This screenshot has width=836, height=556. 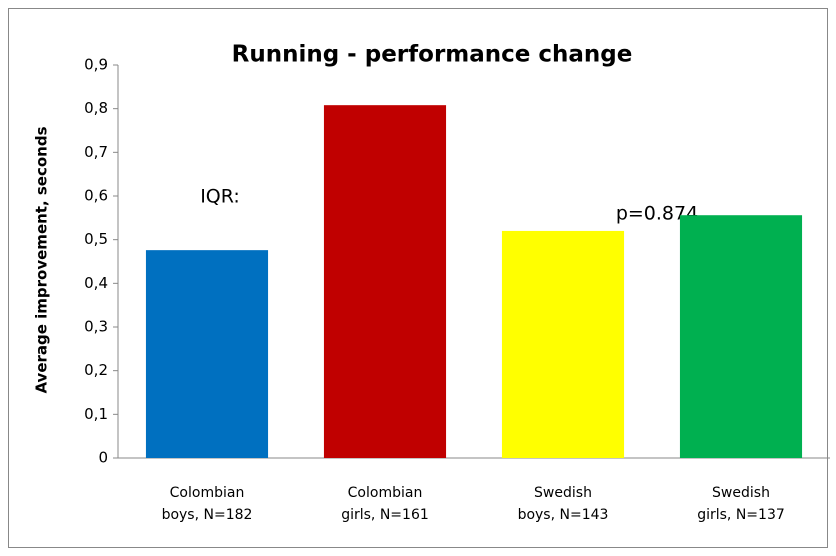 I want to click on y-tick-label: 0,7, so click(x=96, y=152).